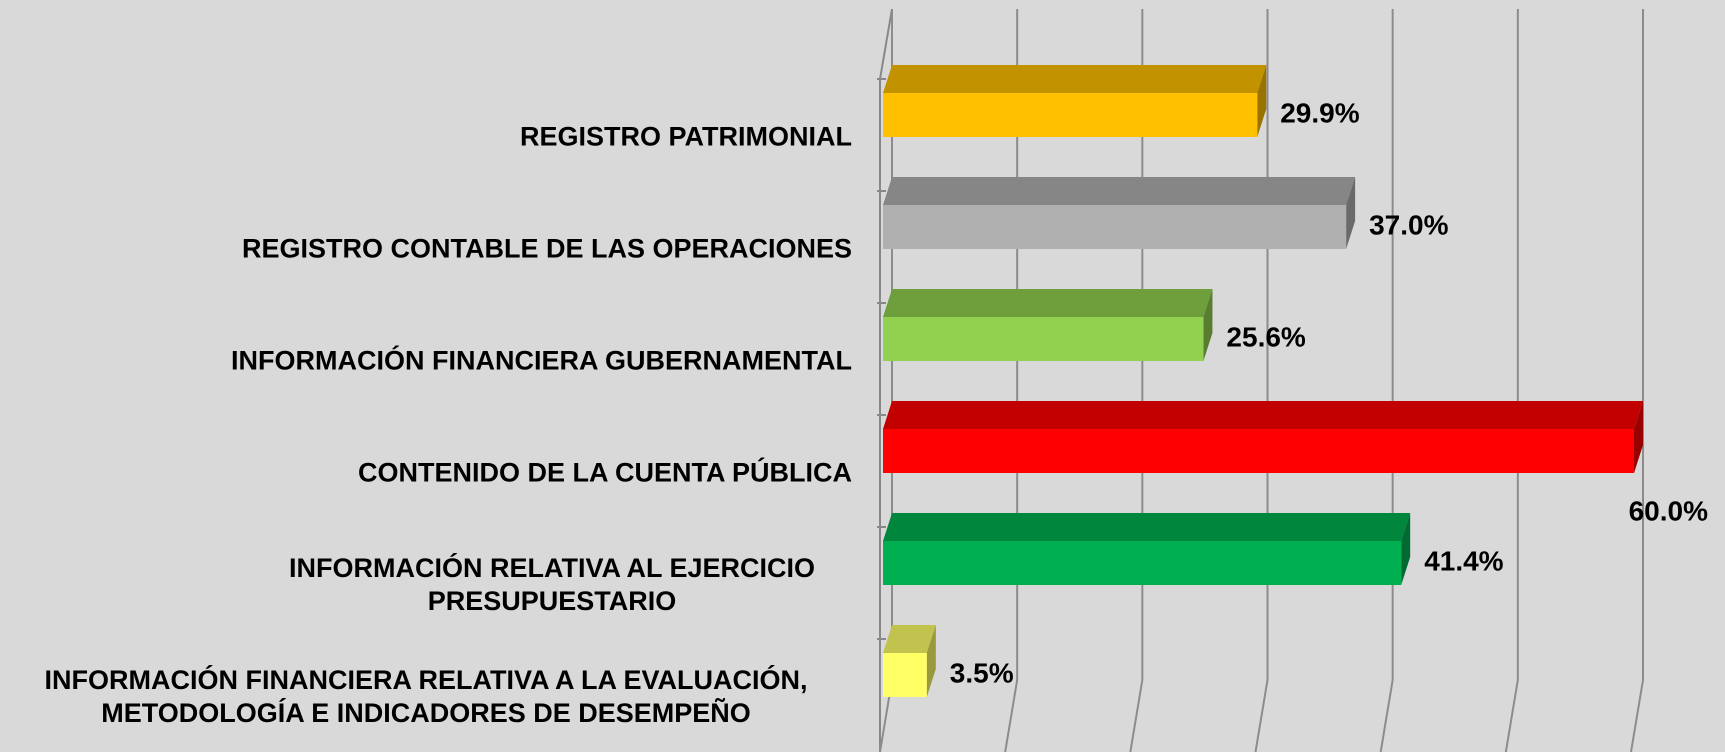 The image size is (1725, 752). I want to click on category-label: REGISTRO CONTABLE DE LAS OPERACIONES, so click(546, 248).